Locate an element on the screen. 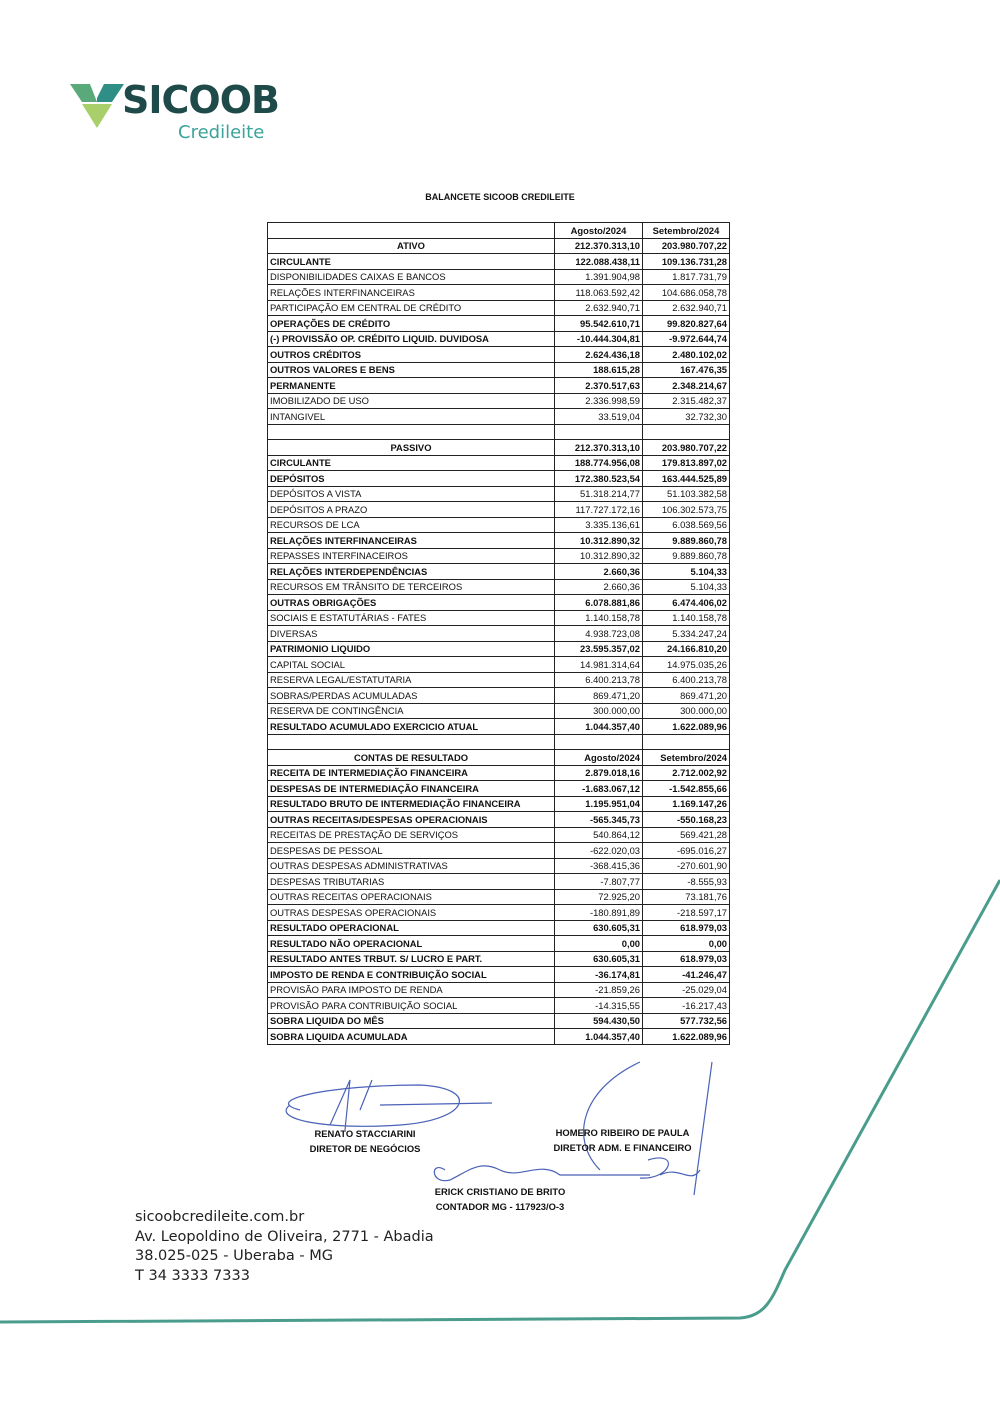  value-setembro: 32.732,30 is located at coordinates (686, 416).